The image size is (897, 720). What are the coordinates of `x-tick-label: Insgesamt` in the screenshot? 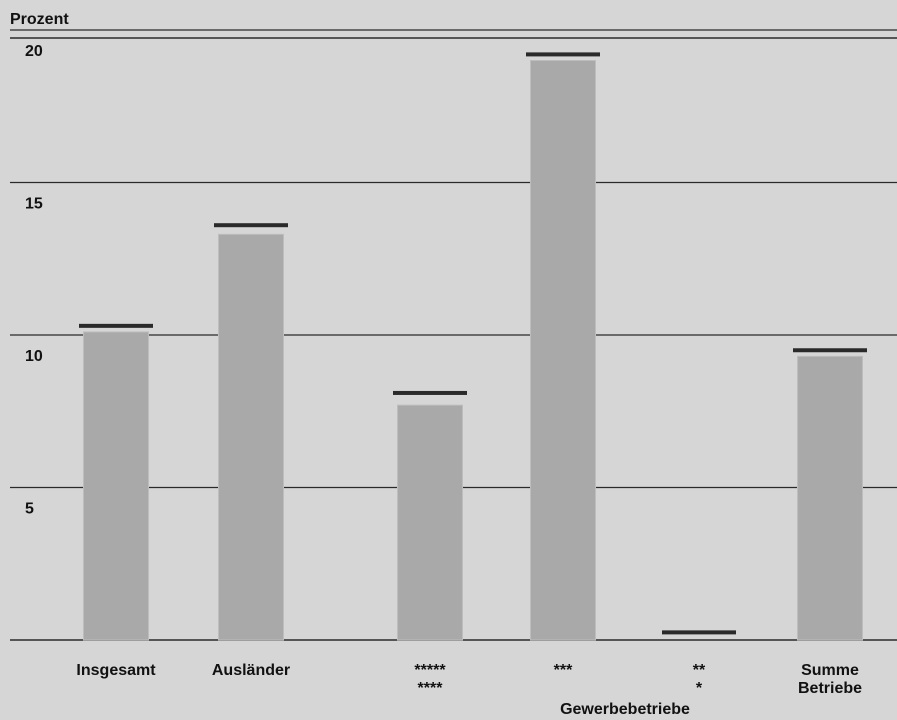 It's located at (116, 670).